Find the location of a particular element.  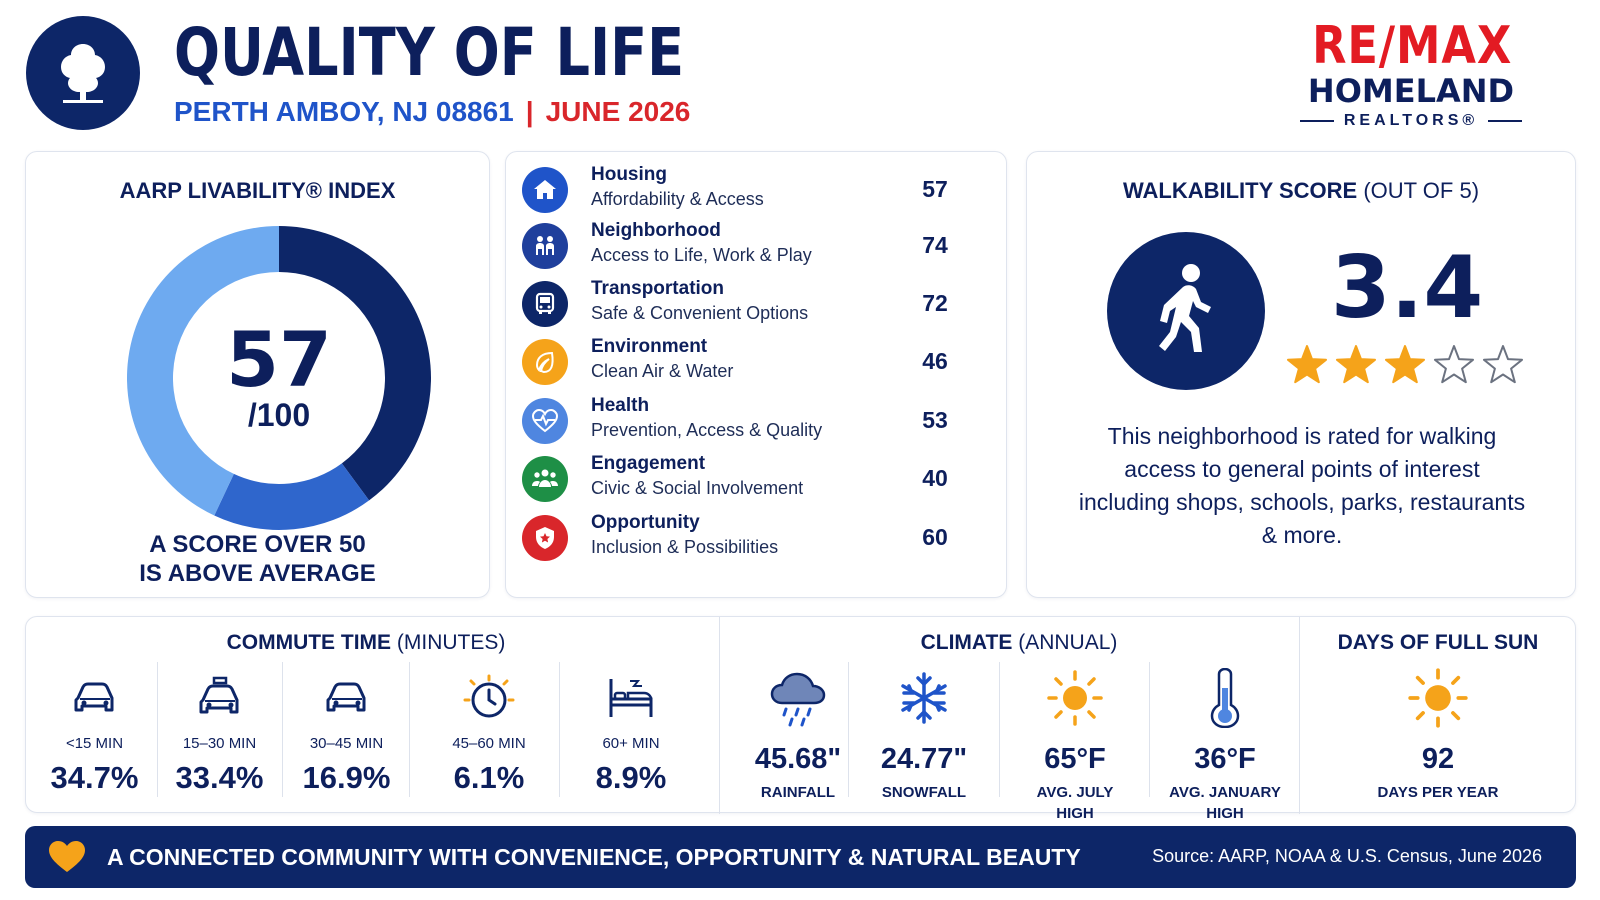

category-name: Health is located at coordinates (620, 405).